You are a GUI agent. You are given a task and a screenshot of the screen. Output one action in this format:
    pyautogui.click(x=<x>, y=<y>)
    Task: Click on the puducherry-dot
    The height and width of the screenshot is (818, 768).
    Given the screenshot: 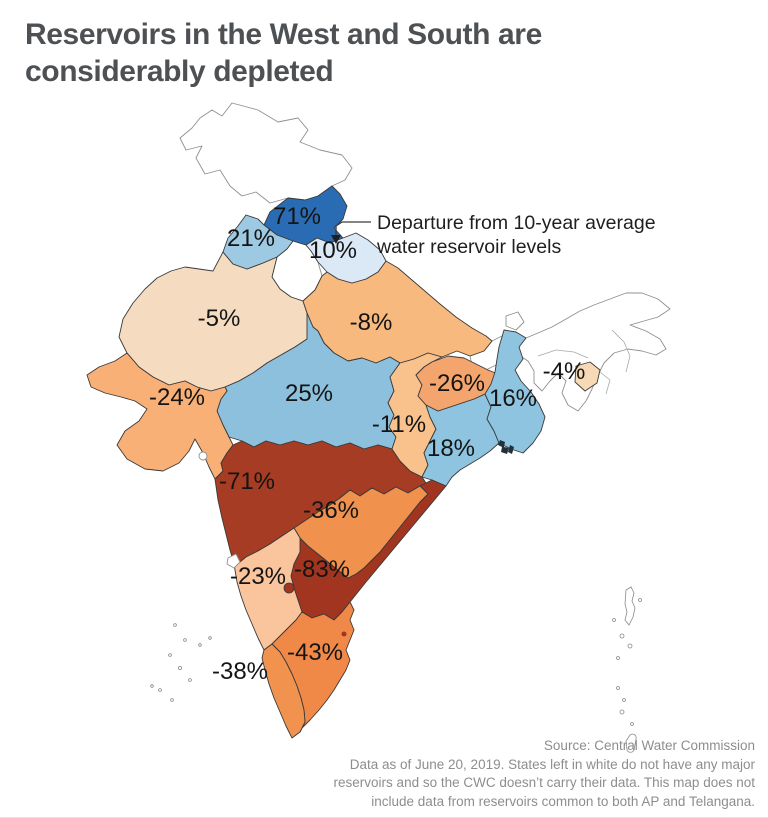 What is the action you would take?
    pyautogui.click(x=344, y=634)
    